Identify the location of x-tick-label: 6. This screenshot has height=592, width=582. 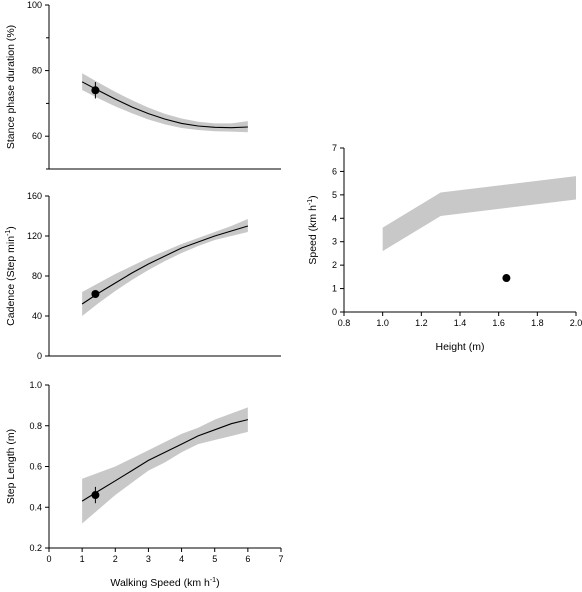
(247, 559).